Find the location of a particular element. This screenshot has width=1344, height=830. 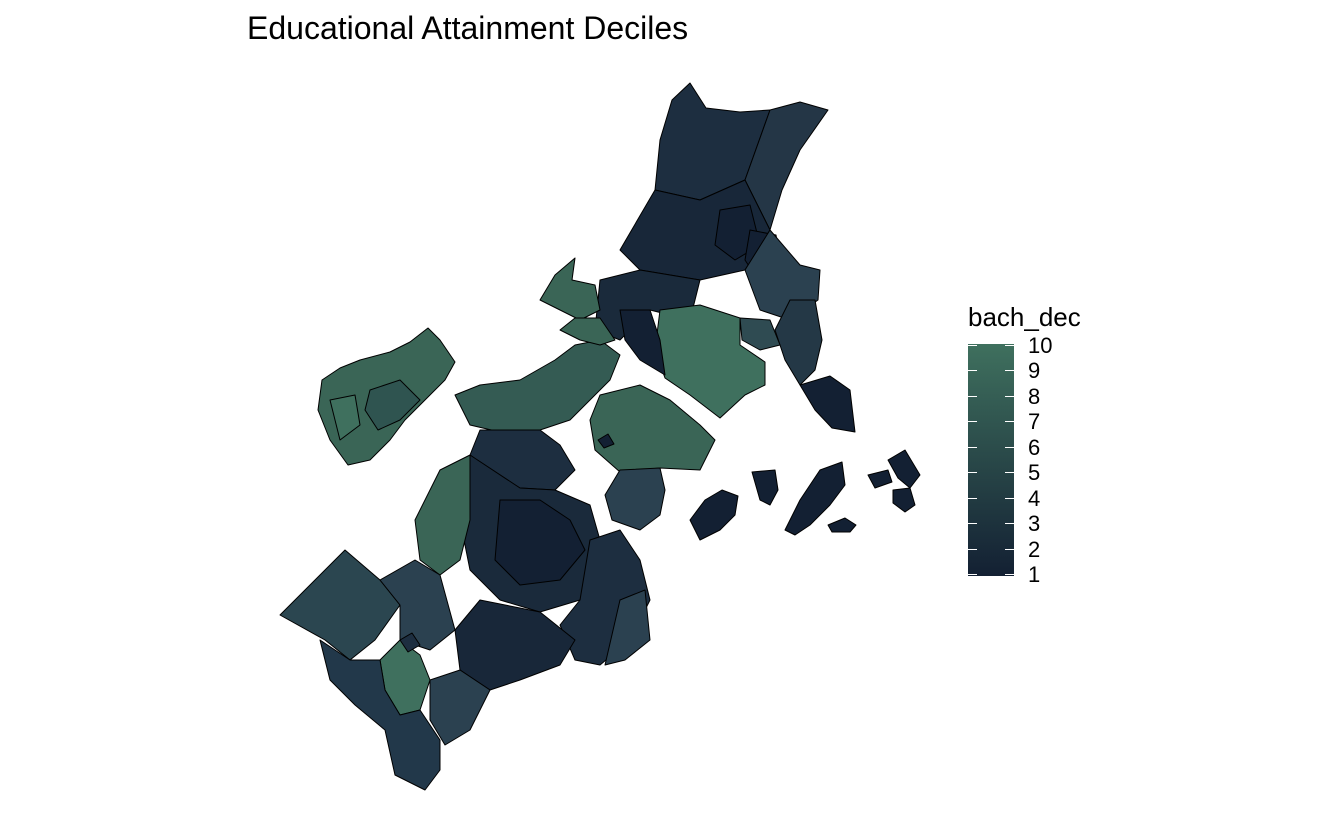

legend-title: bach_dec is located at coordinates (1024, 317).